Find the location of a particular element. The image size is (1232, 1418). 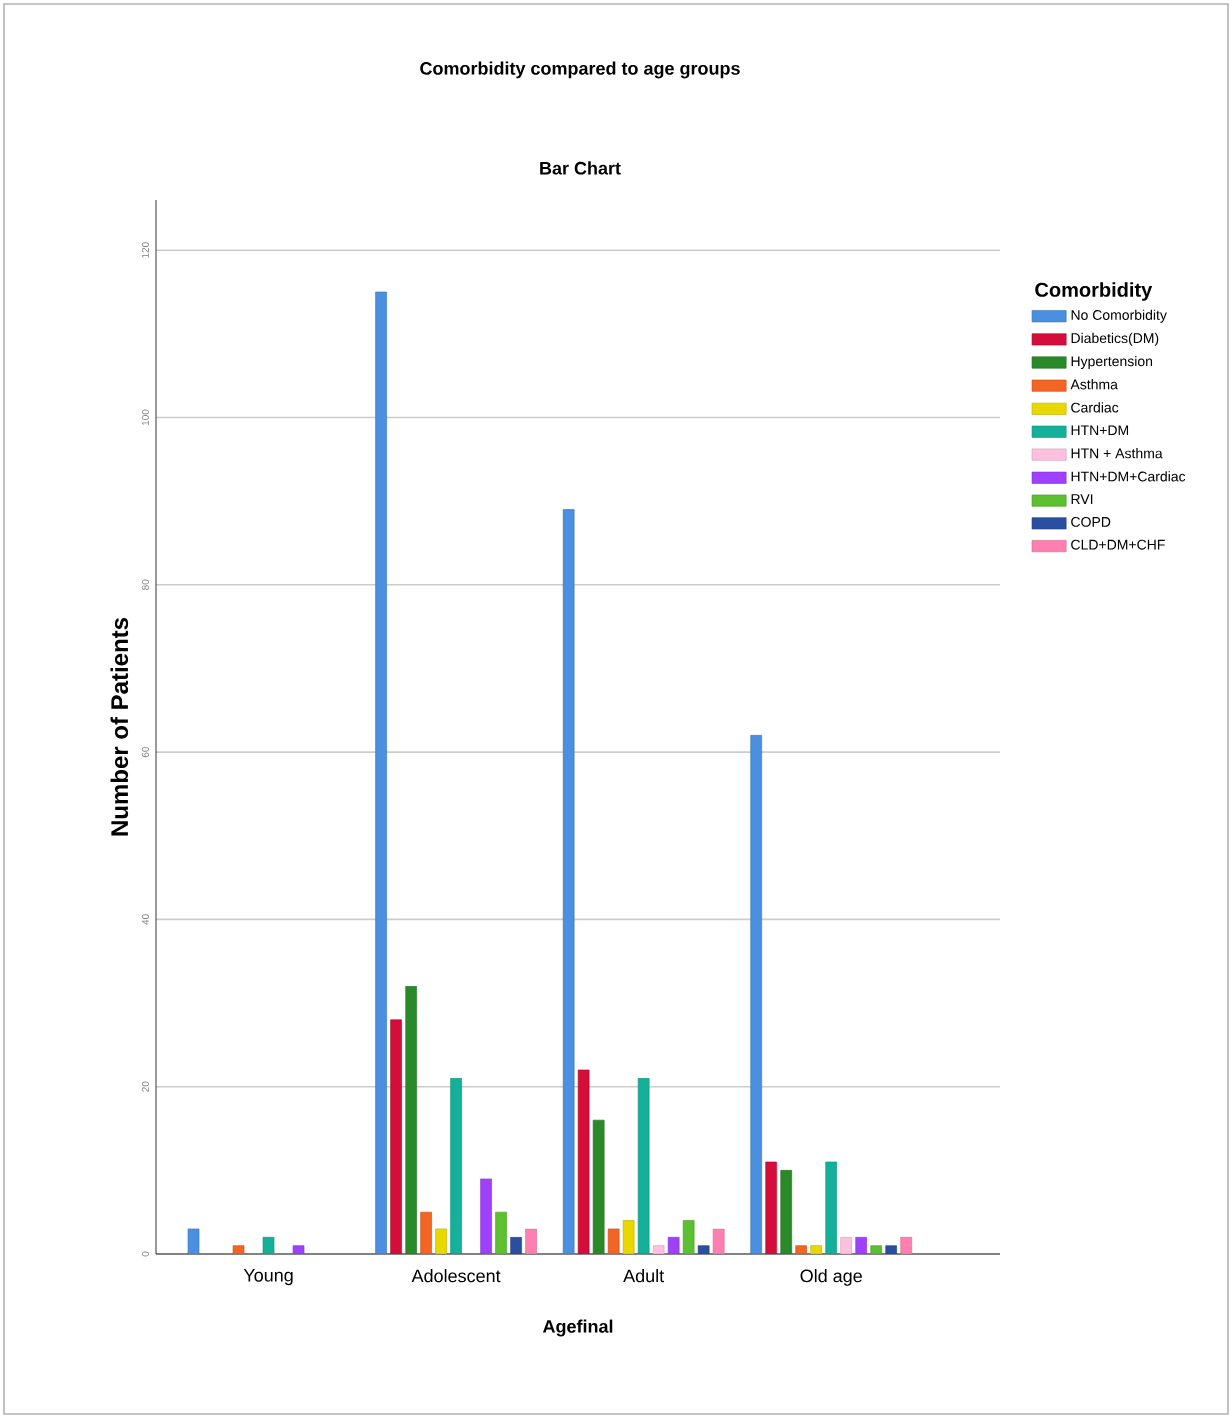

chart-title: Comorbidity compared to age groups is located at coordinates (580, 70).